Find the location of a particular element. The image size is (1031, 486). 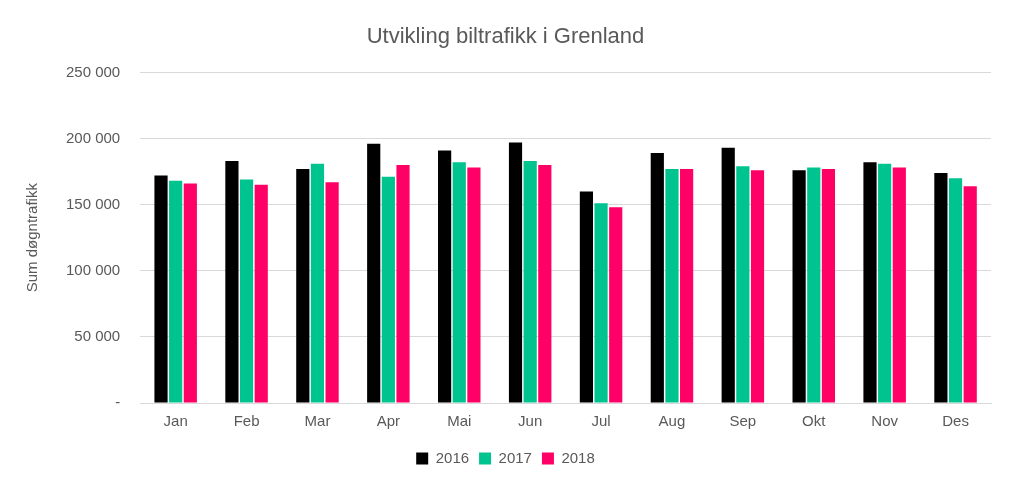

x-tick-label: Feb is located at coordinates (246, 421).